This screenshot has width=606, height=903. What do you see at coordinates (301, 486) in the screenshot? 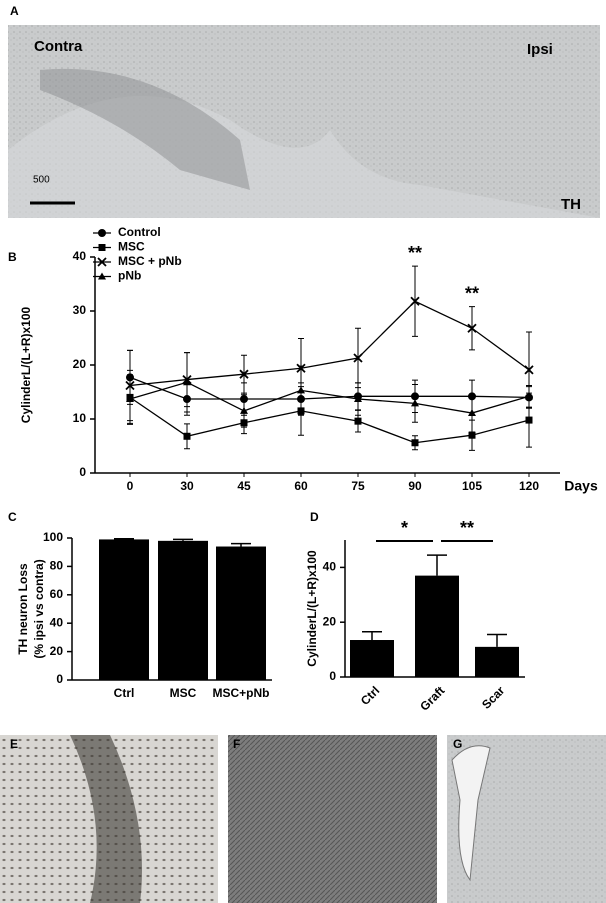
I see `x-tick-label: 60` at bounding box center [301, 486].